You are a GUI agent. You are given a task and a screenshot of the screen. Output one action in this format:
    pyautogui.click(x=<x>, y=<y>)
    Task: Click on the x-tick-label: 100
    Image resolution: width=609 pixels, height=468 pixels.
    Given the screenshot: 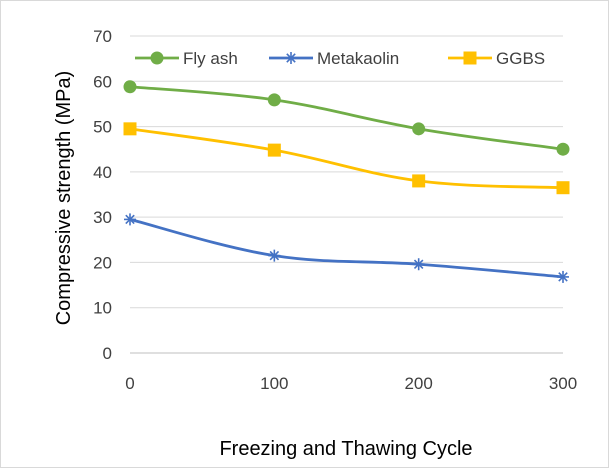 What is the action you would take?
    pyautogui.click(x=274, y=383)
    